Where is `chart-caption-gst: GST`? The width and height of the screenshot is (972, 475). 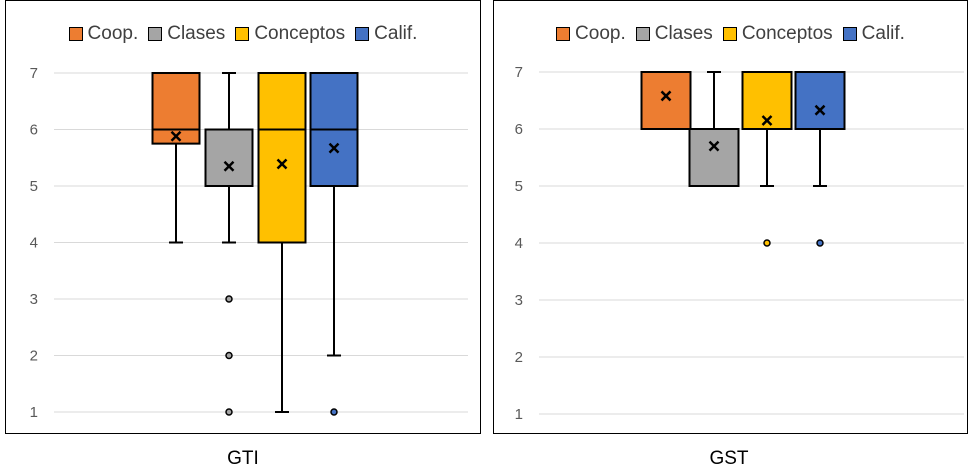 chart-caption-gst: GST is located at coordinates (729, 458).